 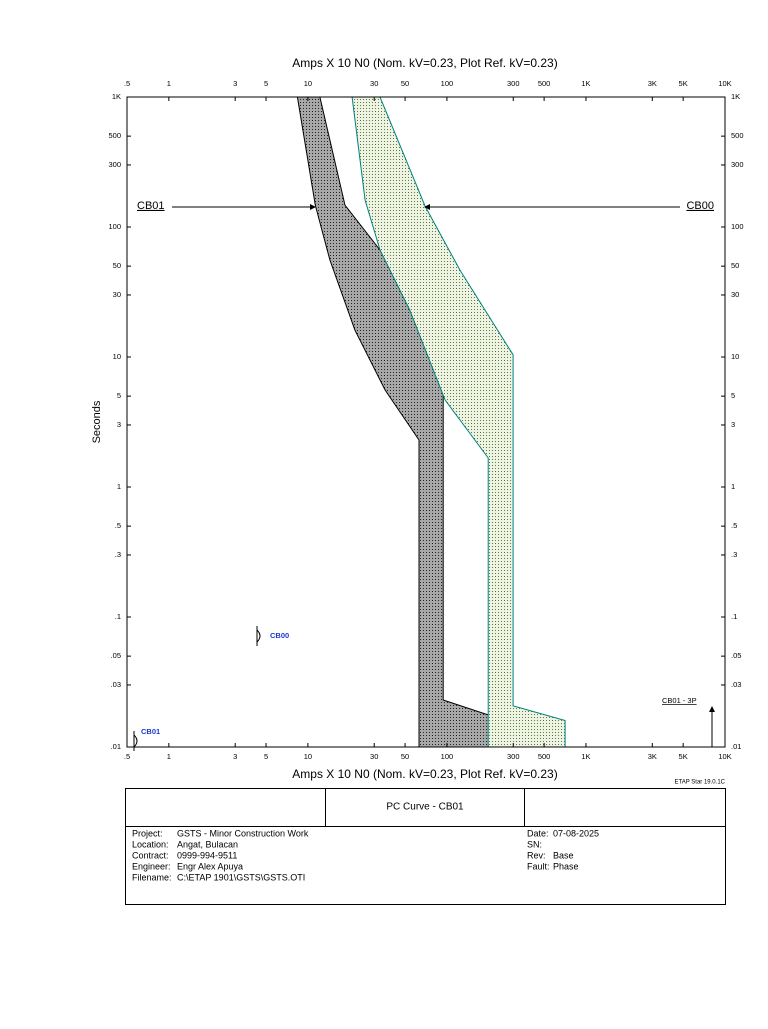 What do you see at coordinates (207, 844) in the screenshot?
I see `info-value: Angat, Bulacan` at bounding box center [207, 844].